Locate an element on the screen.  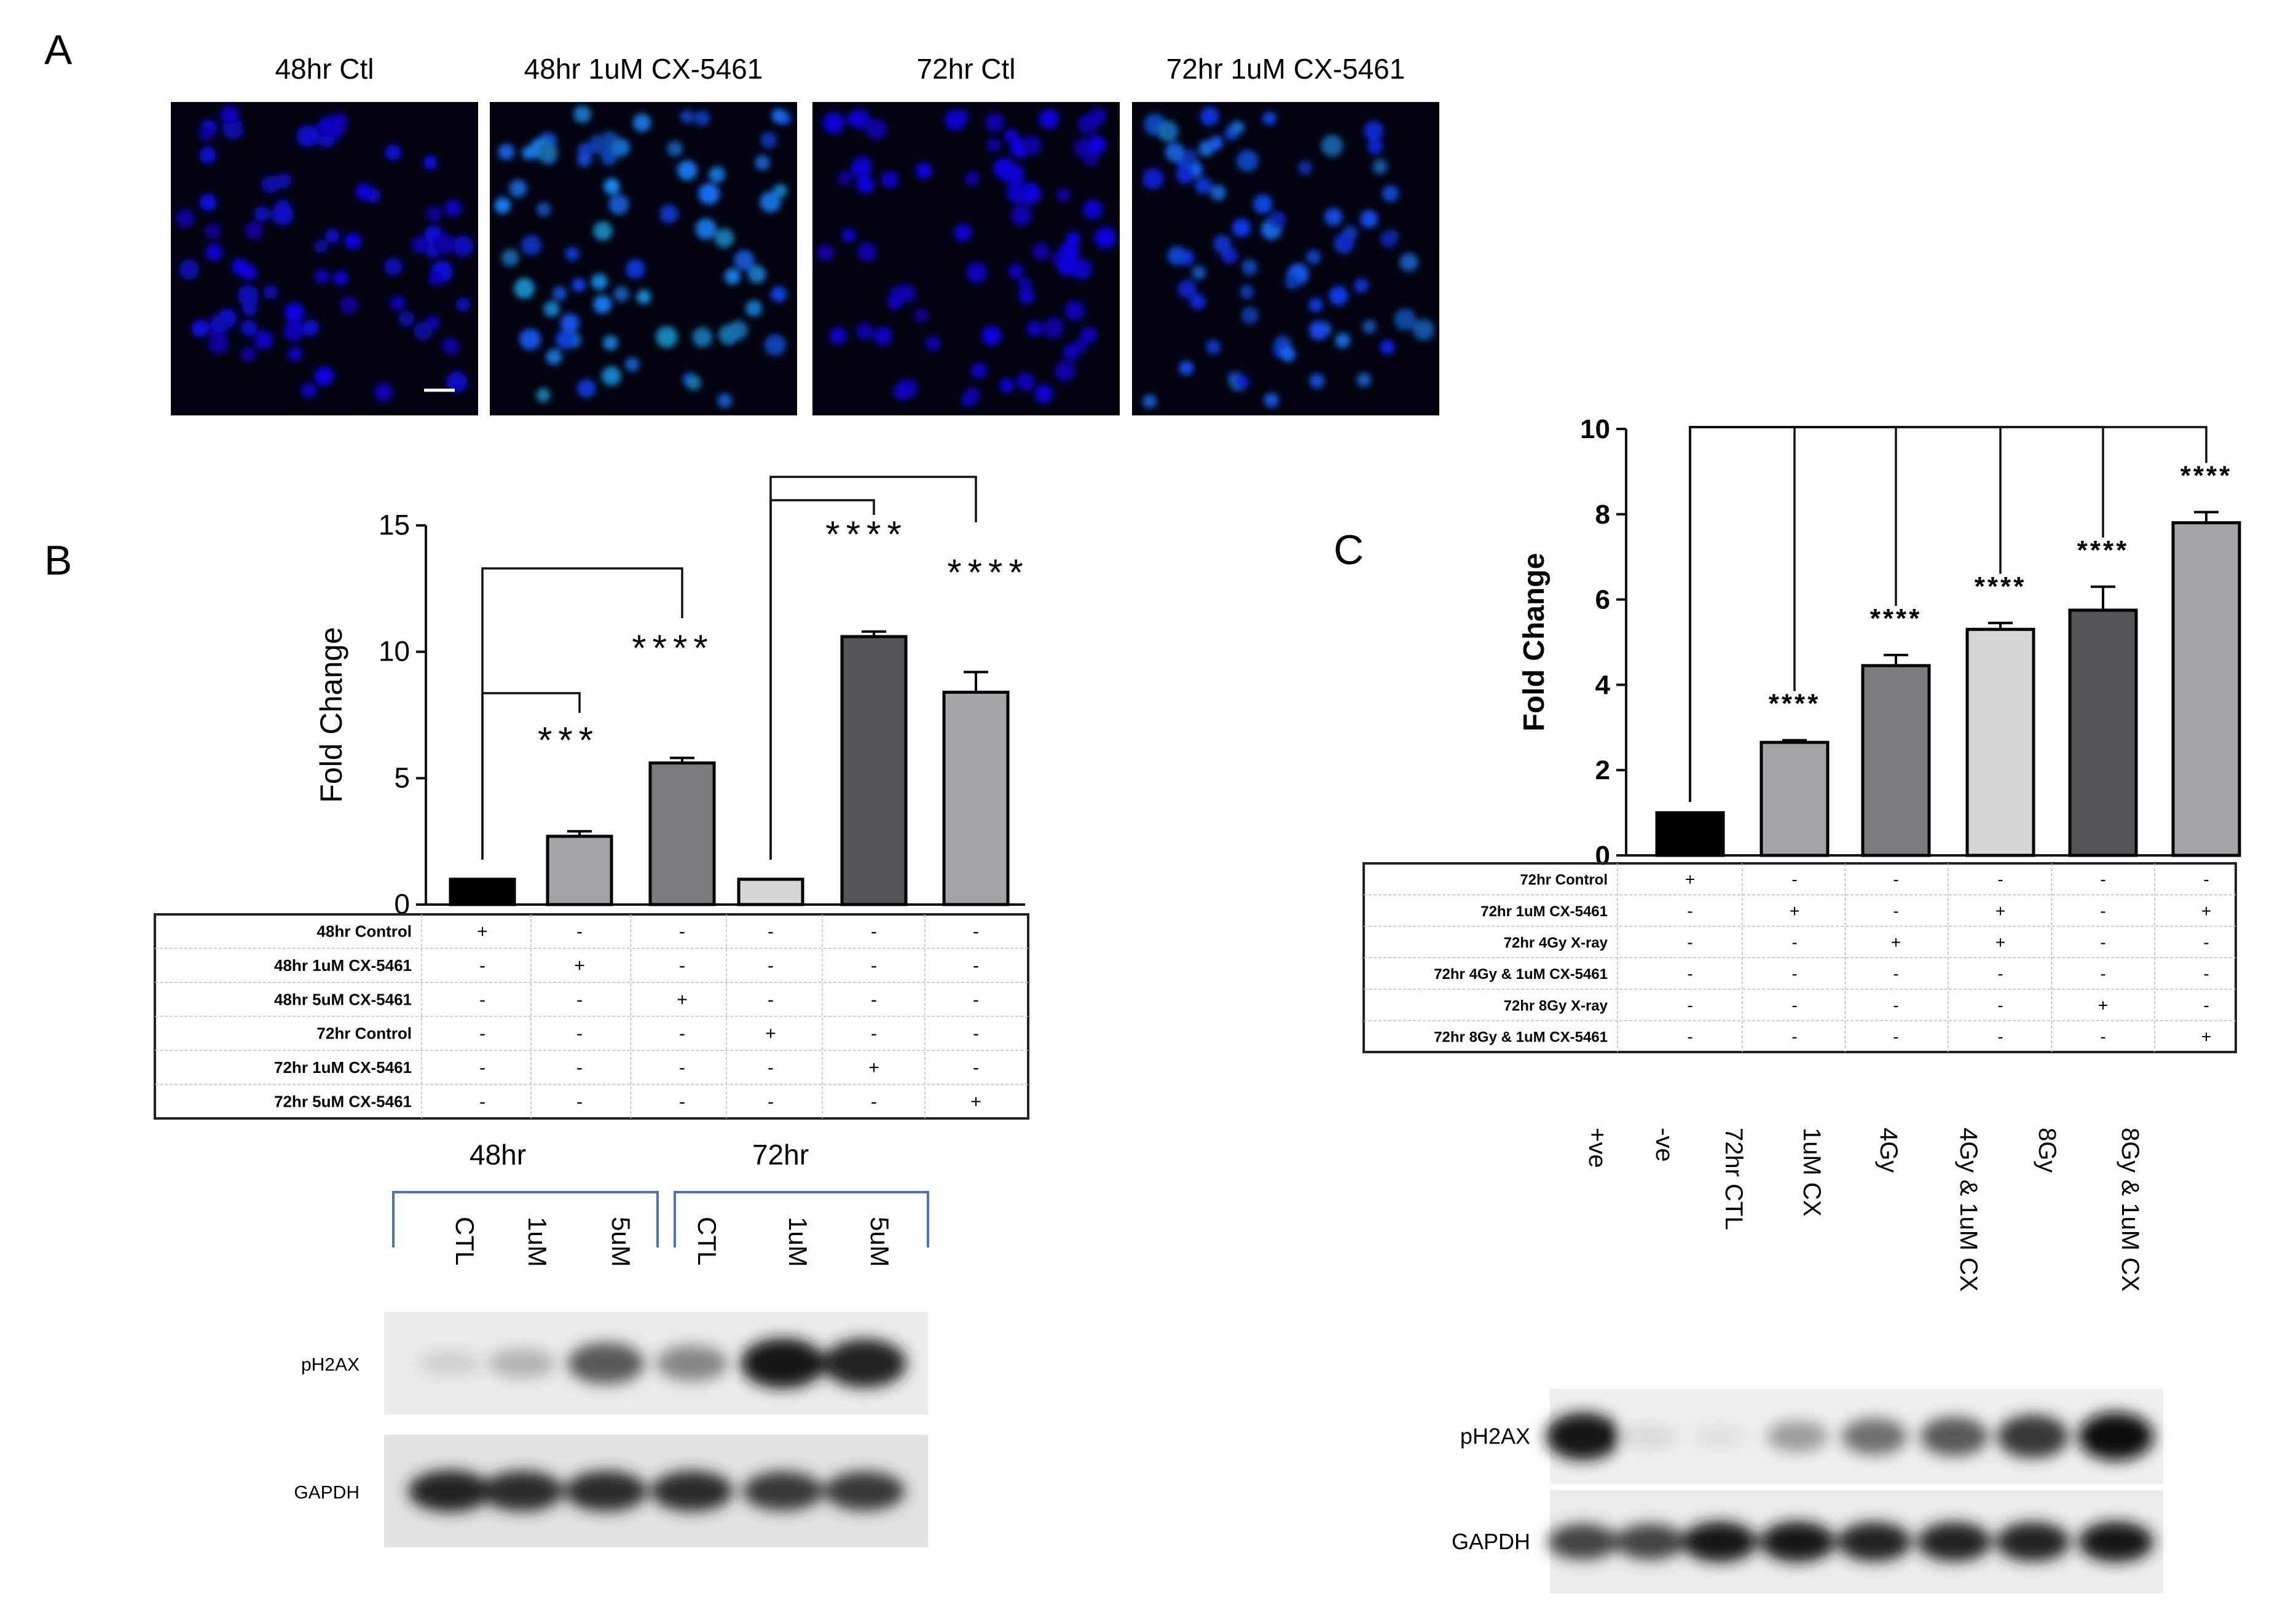
blot-group-label: 72hr is located at coordinates (780, 1155).